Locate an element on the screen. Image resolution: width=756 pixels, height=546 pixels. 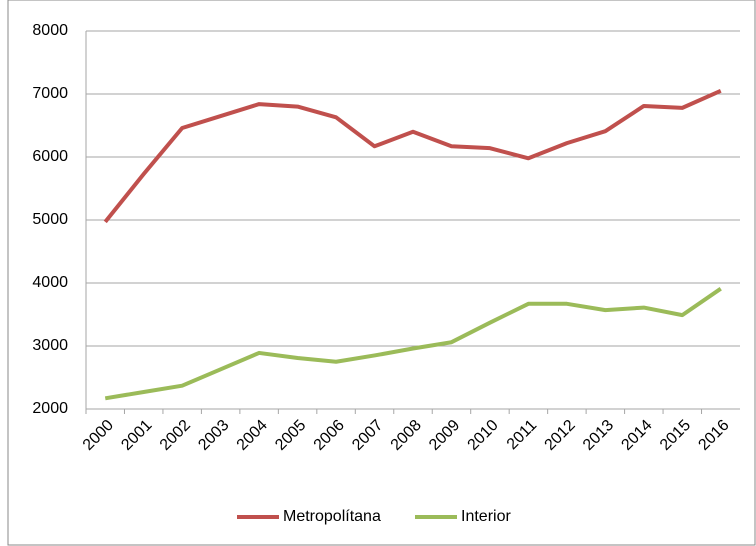
y-tick-label: 5000 is located at coordinates (50, 219).